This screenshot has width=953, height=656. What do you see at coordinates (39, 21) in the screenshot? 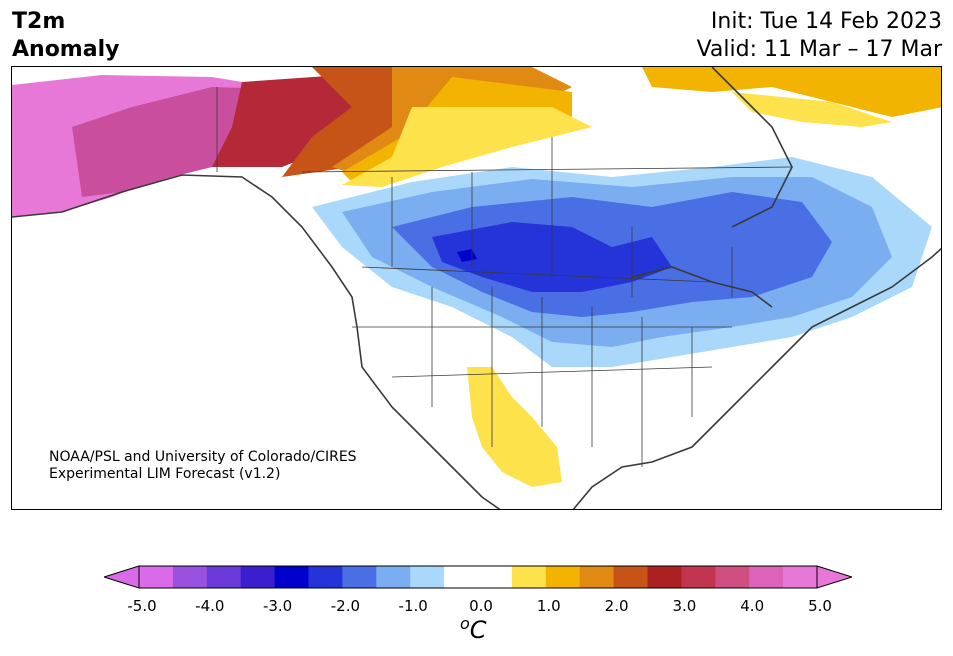
I see `title-line-1: T2m` at bounding box center [39, 21].